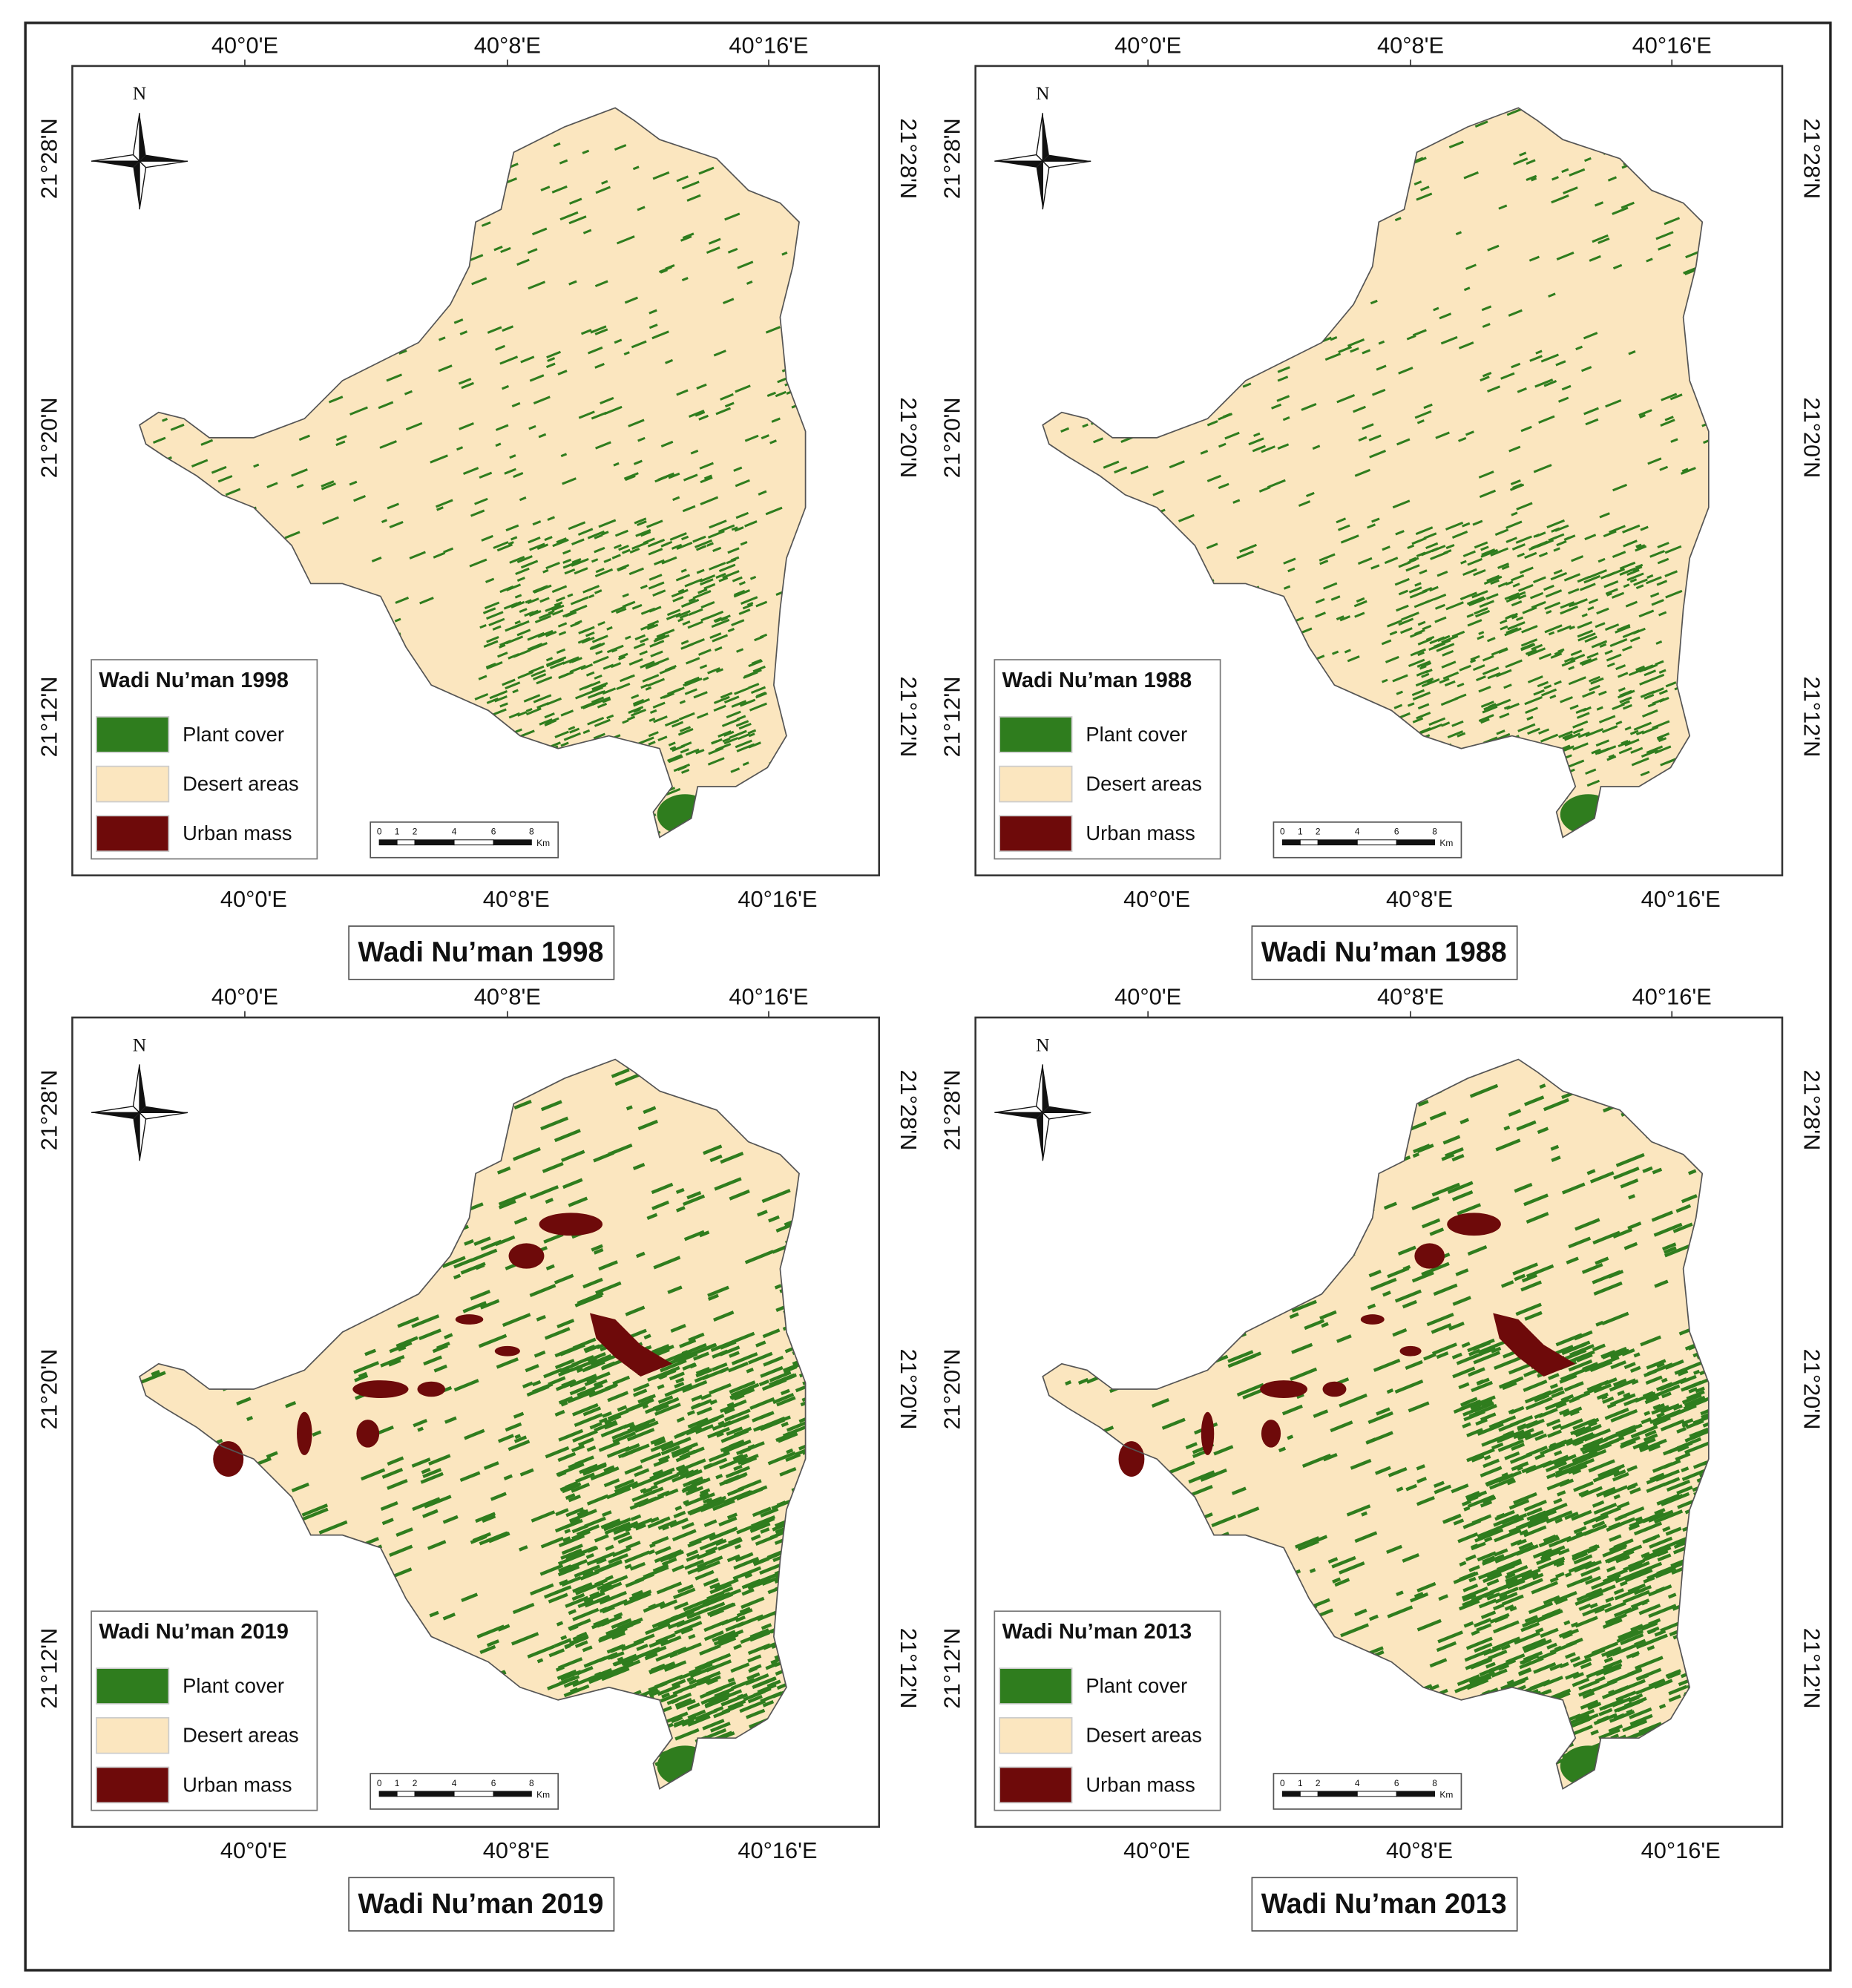 This screenshot has width=1852, height=1988. Describe the element at coordinates (1036, 784) in the screenshot. I see `legend-swatch` at that location.